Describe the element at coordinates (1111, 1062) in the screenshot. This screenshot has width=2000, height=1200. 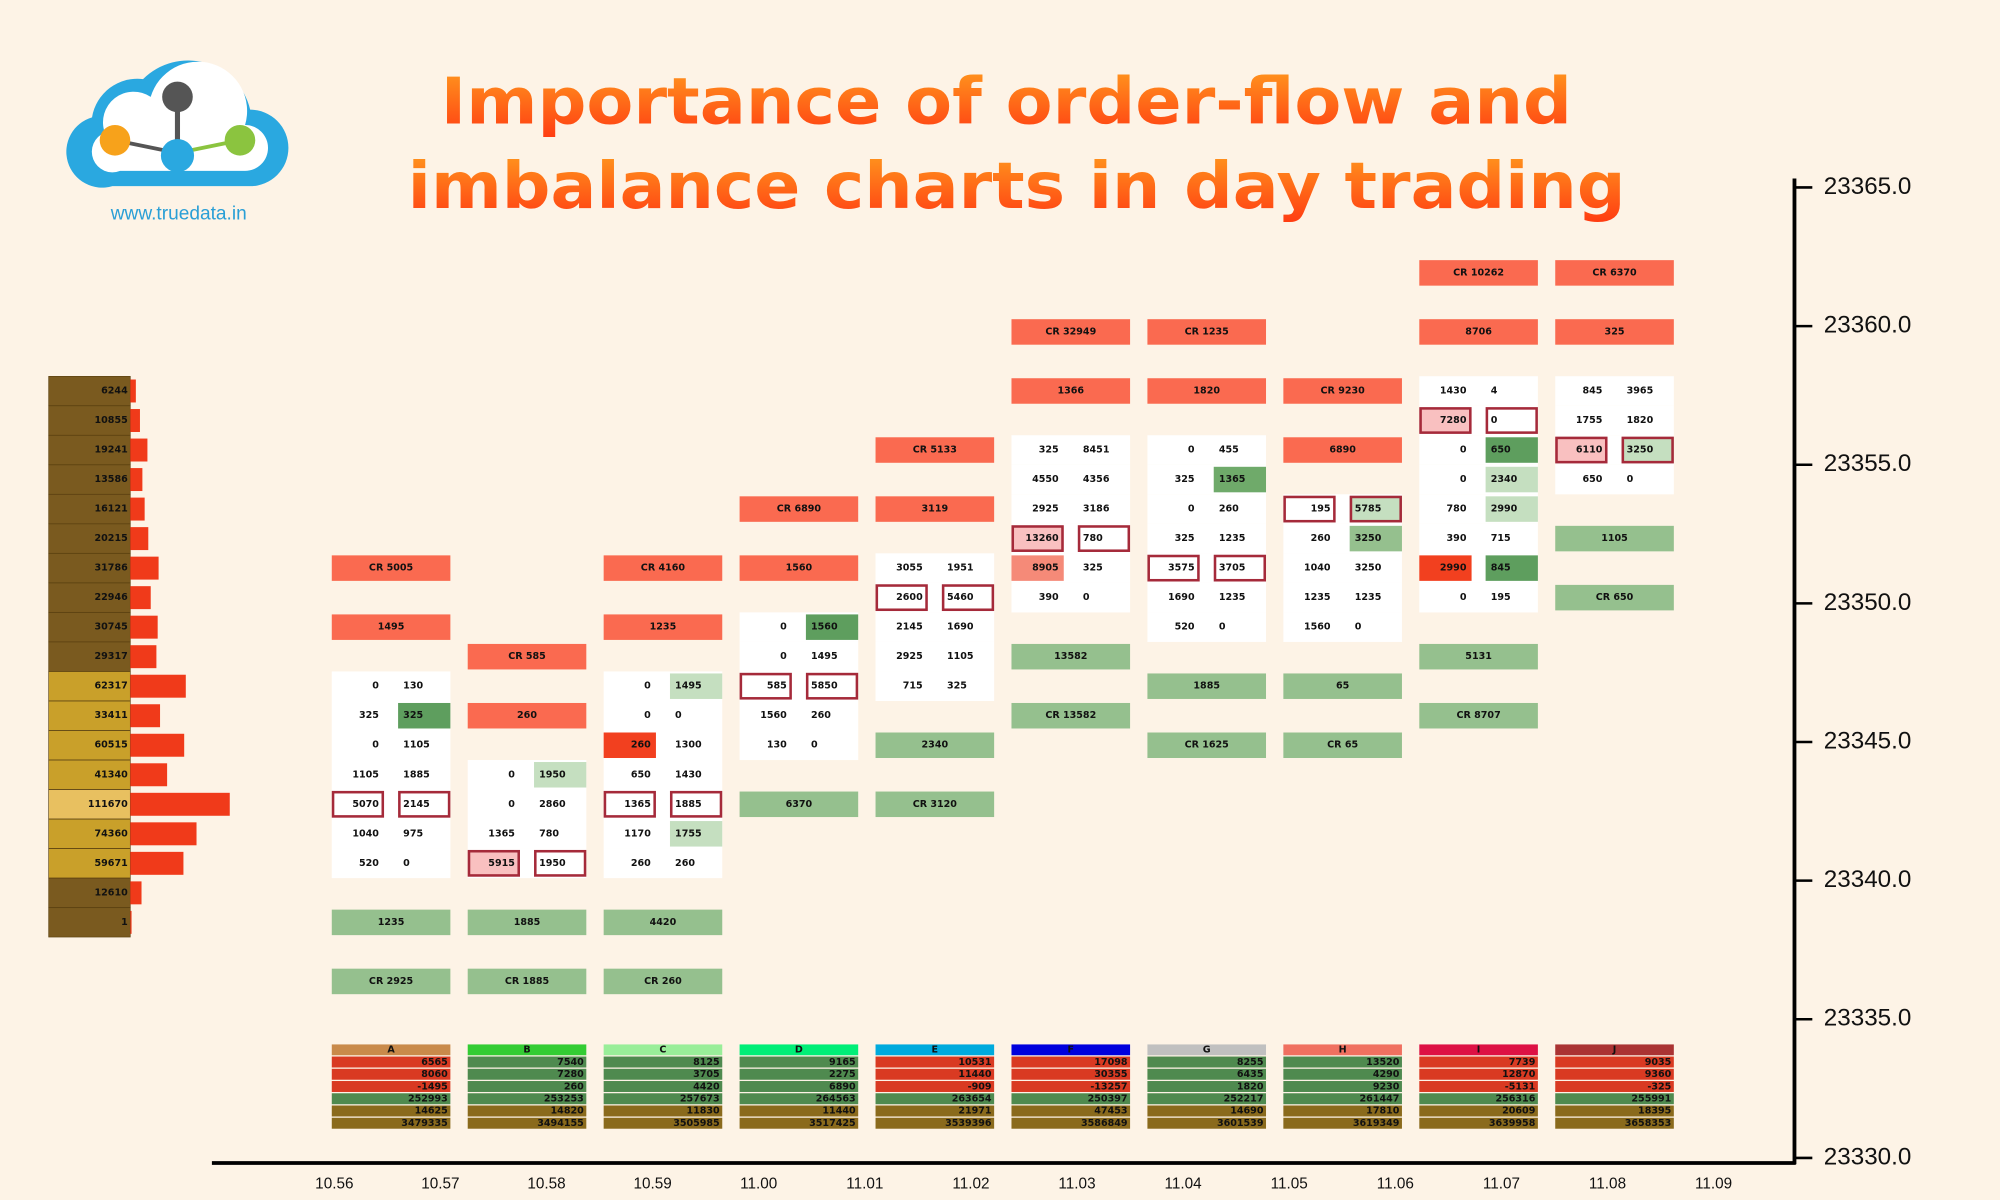
I see `stat-value: 17098` at that location.